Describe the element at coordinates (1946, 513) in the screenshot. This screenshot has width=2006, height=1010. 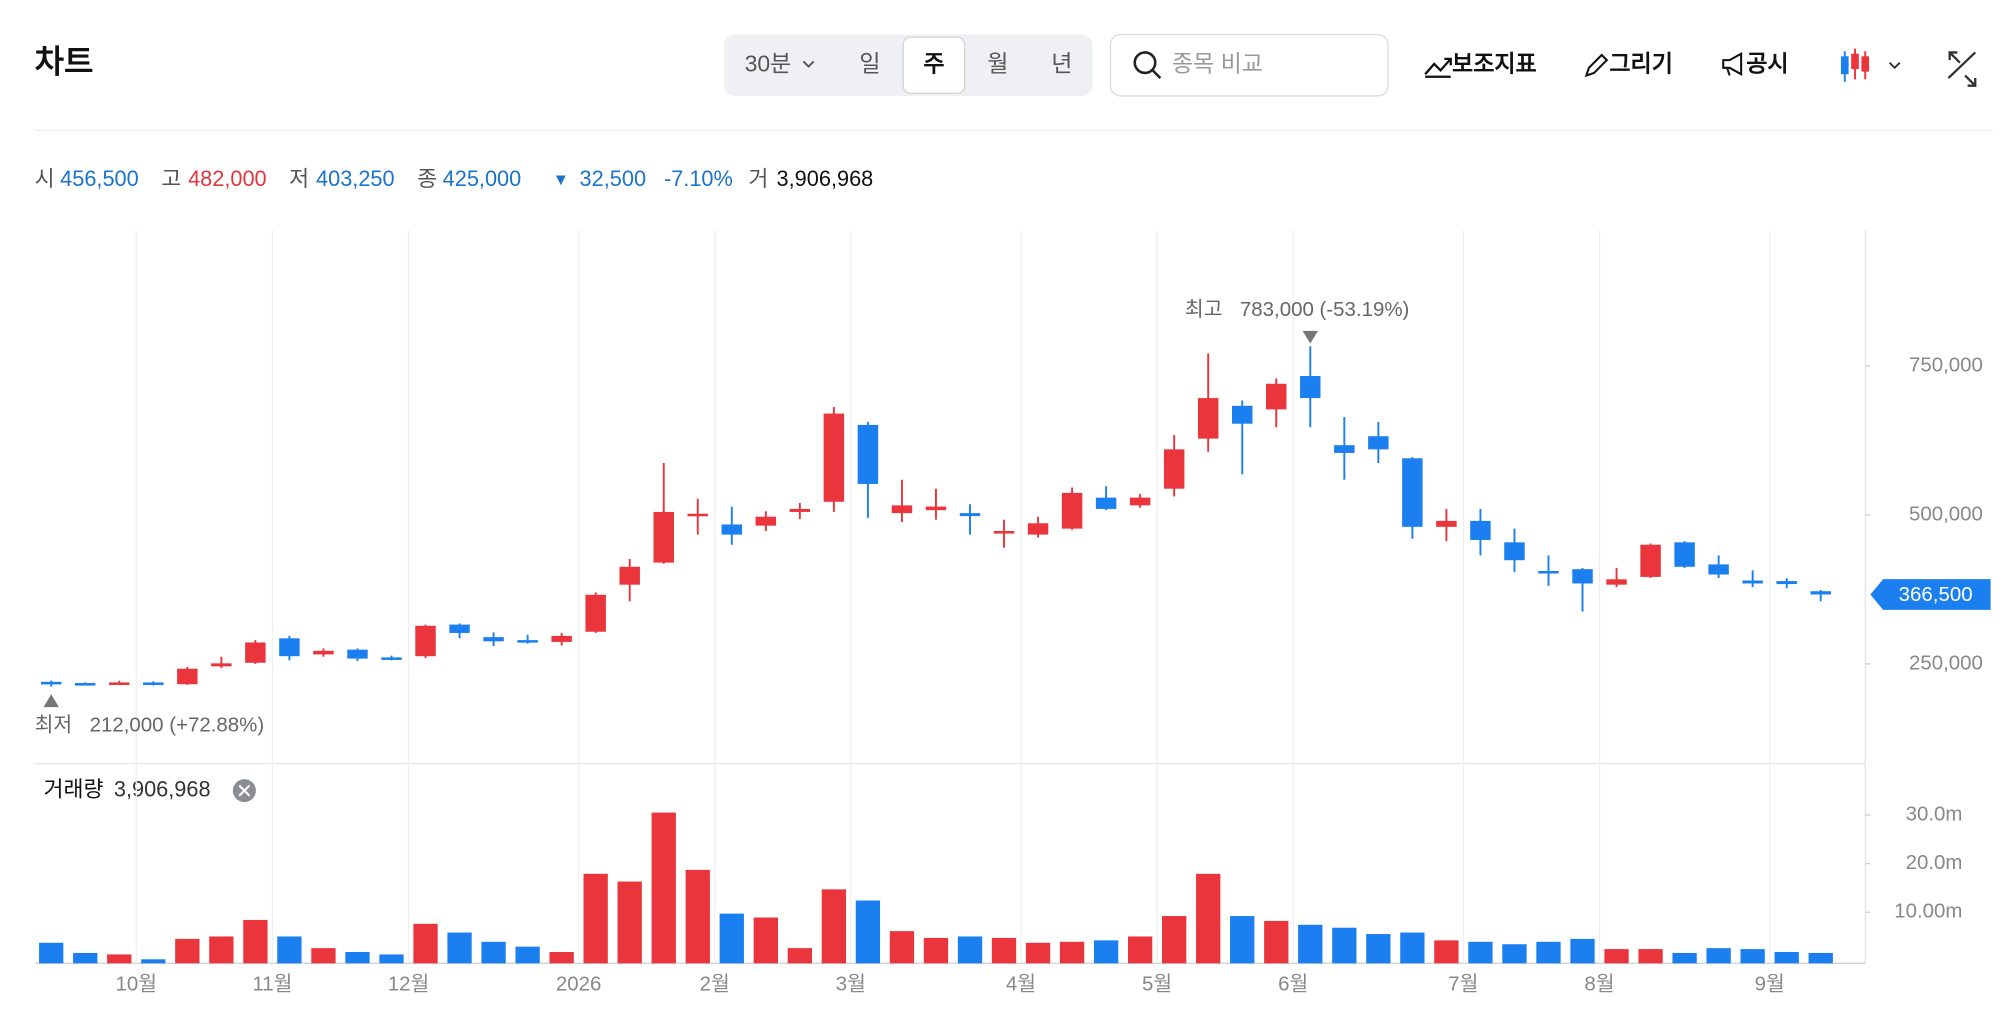
I see `y-tick-label: 500,000` at that location.